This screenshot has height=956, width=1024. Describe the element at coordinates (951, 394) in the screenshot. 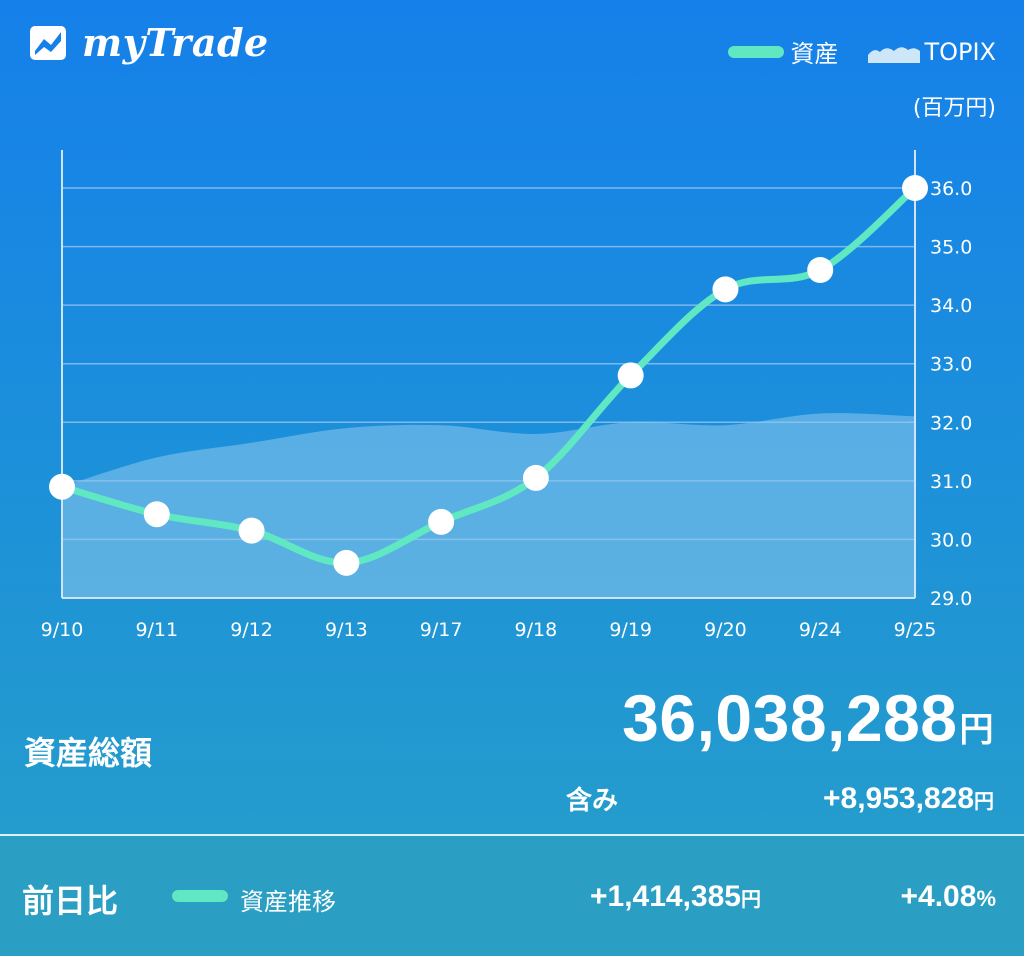

I see `y-tick-labels: 29.0 30.0 31.0 32.0 33.0 34.0 35.0 36.0` at that location.